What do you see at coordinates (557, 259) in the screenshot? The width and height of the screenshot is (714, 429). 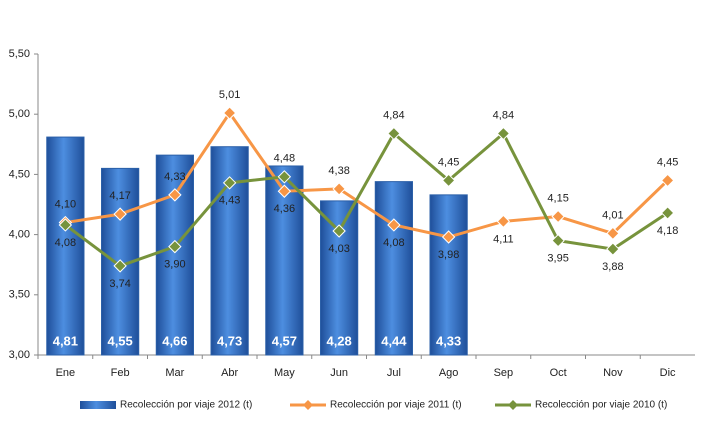 I see `data-label: 3,95` at bounding box center [557, 259].